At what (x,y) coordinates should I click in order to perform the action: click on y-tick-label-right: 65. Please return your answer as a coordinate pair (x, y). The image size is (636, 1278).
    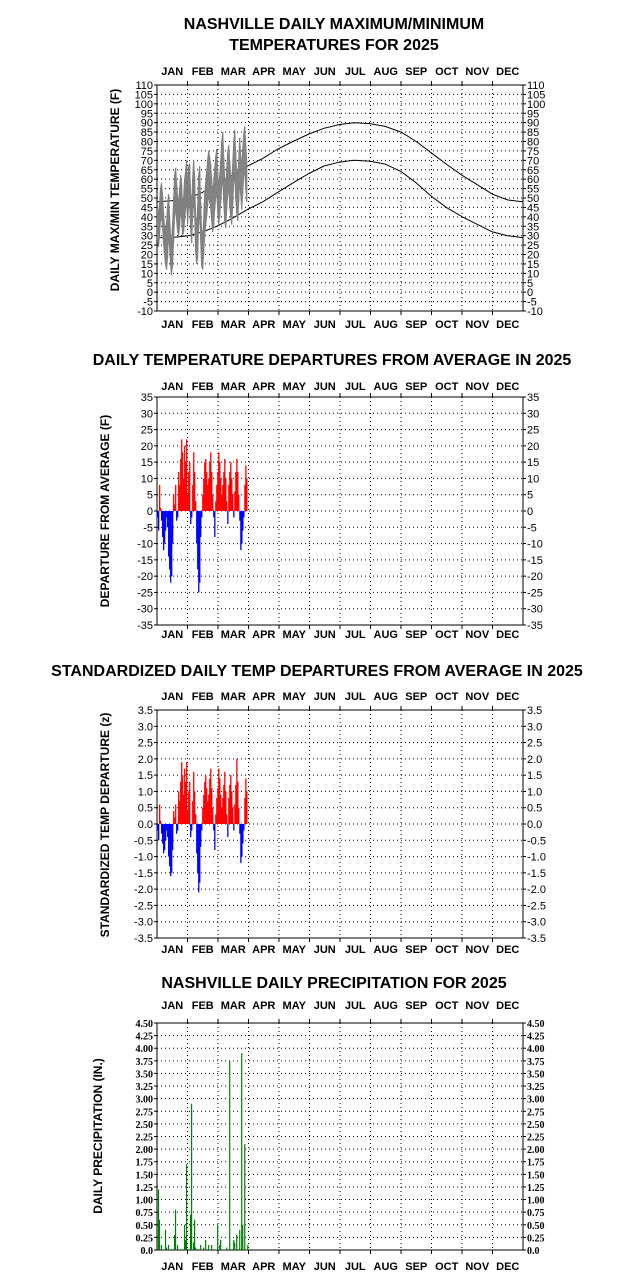
    Looking at the image, I should click on (533, 171).